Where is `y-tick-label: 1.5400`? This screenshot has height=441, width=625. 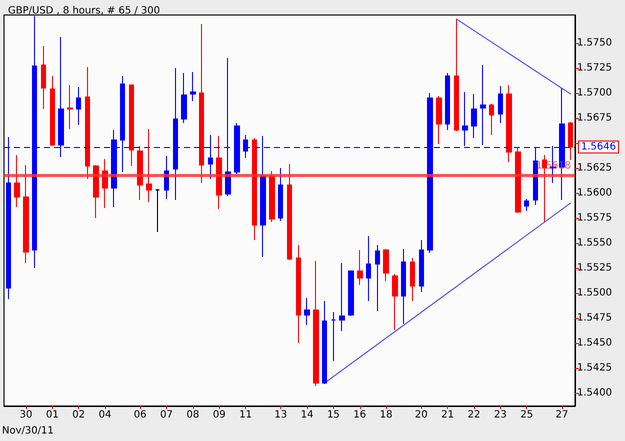
y-tick-label: 1.5400 is located at coordinates (594, 393).